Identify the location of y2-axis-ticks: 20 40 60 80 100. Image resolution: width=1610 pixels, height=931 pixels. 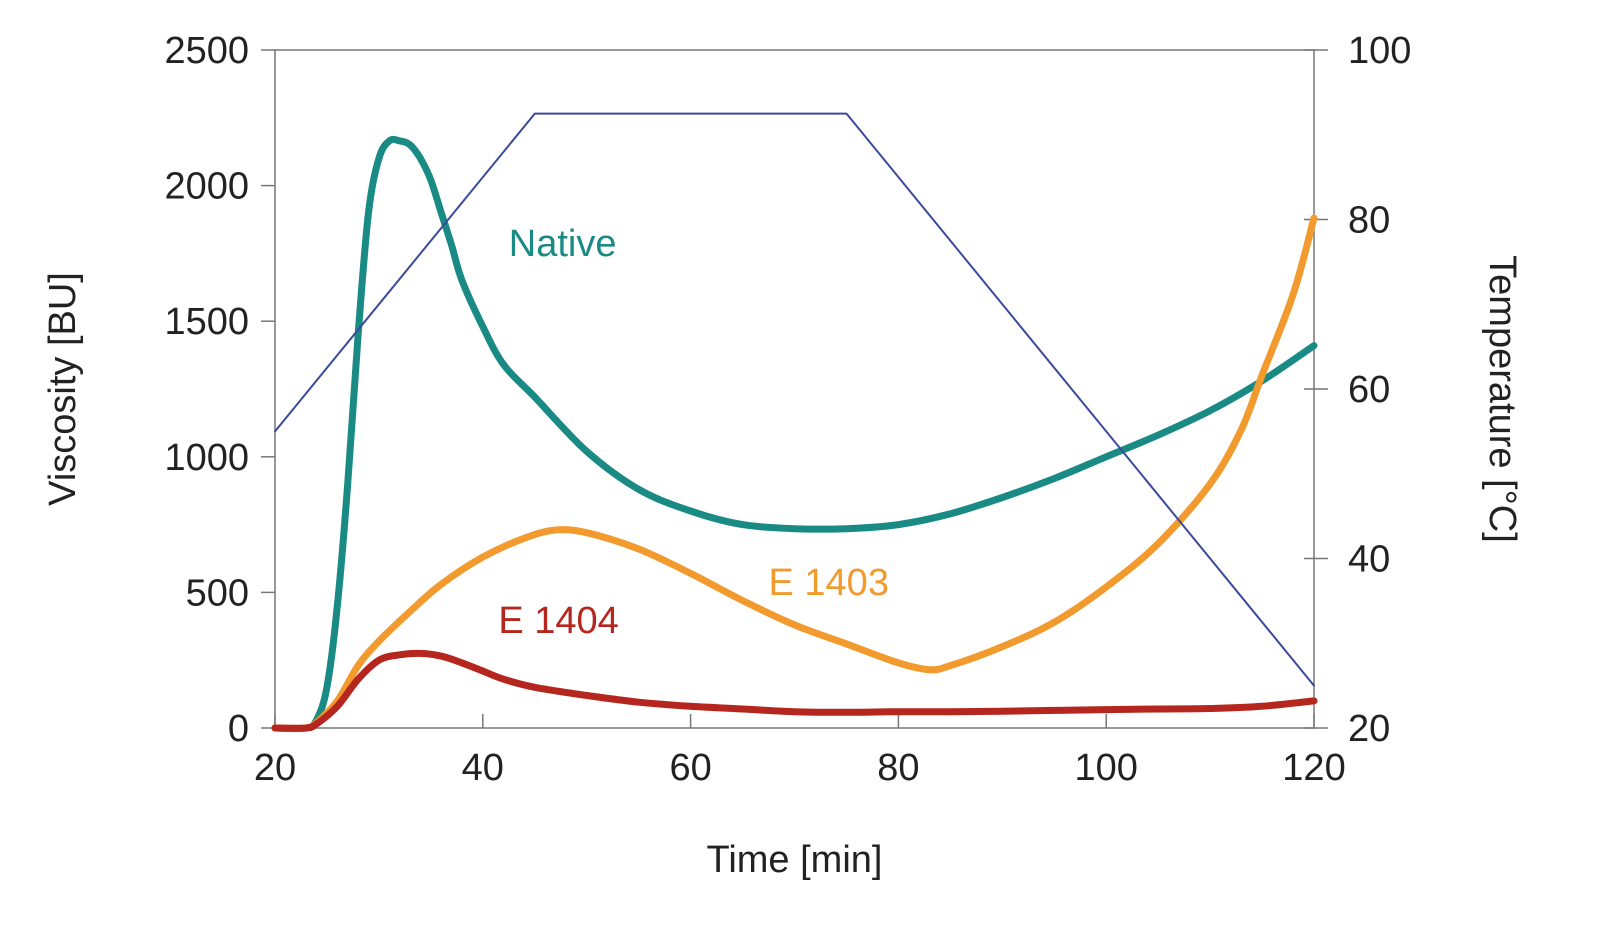
(1357, 390).